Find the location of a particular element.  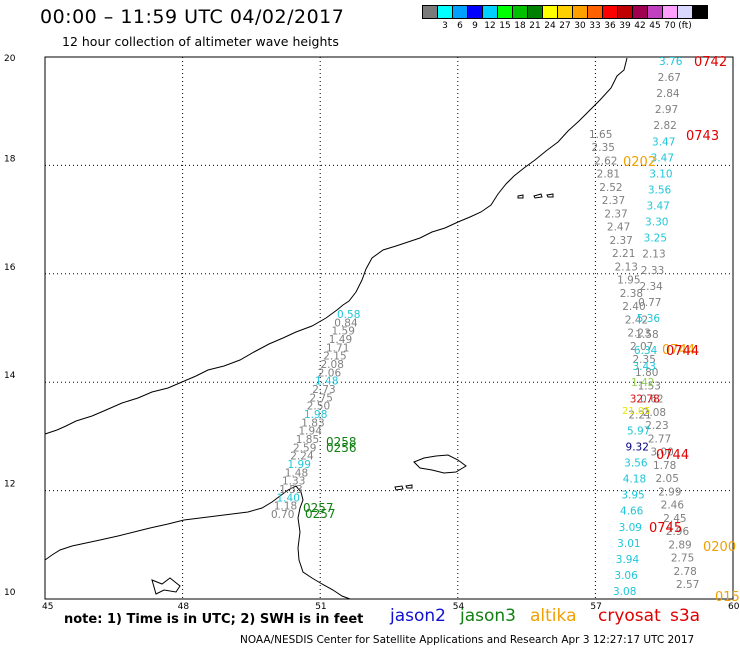

wave-height-value: 3.06 is located at coordinates (626, 576).